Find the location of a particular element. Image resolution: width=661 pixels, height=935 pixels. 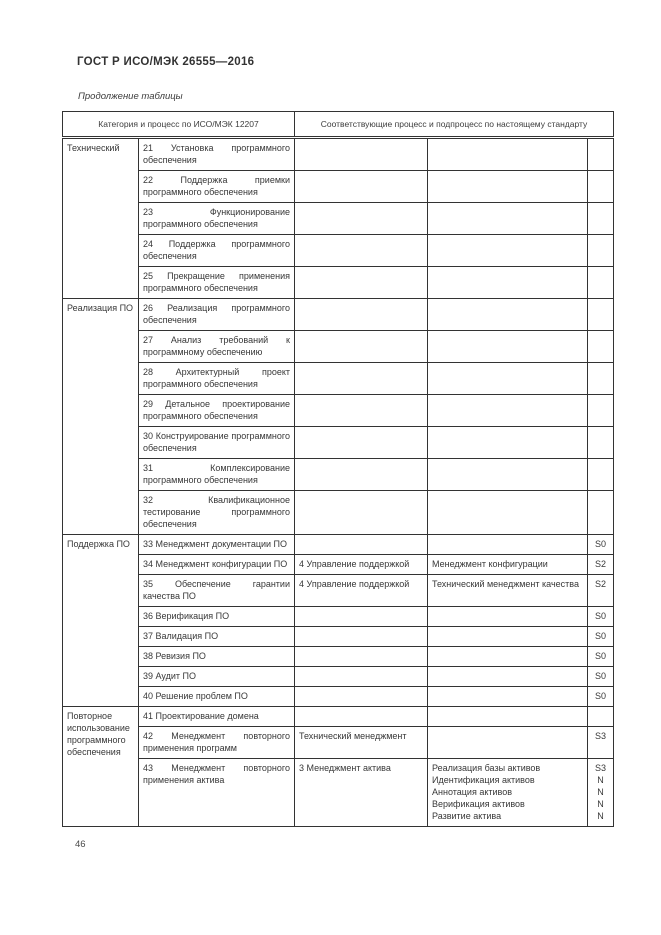

doc-number: ГОСТ Р ИСО/МЭК 26555—2016 is located at coordinates (166, 62).